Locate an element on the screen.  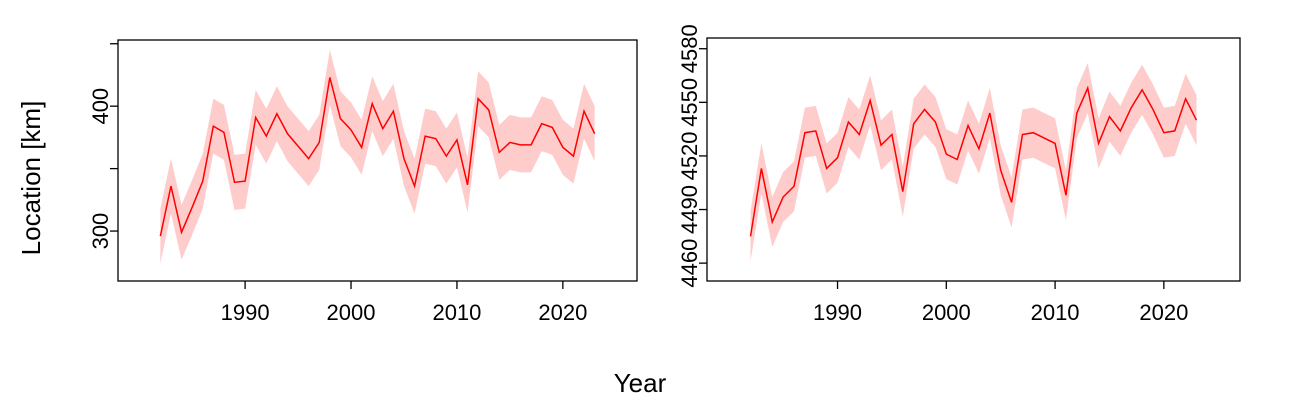
y-tick-label: 4580 is located at coordinates (689, 48).